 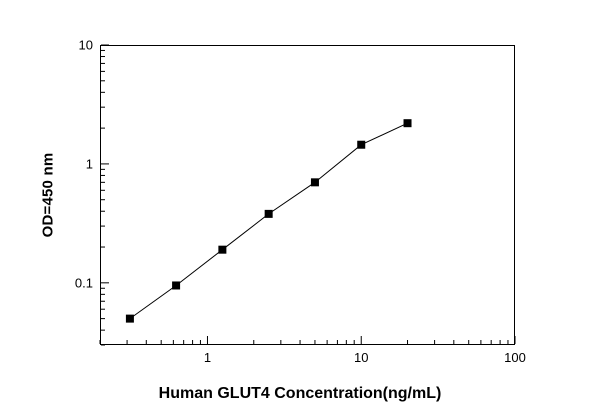 I want to click on x-axis-title: Human GLUT4 Concentration(ng/mL), so click(x=300, y=393).